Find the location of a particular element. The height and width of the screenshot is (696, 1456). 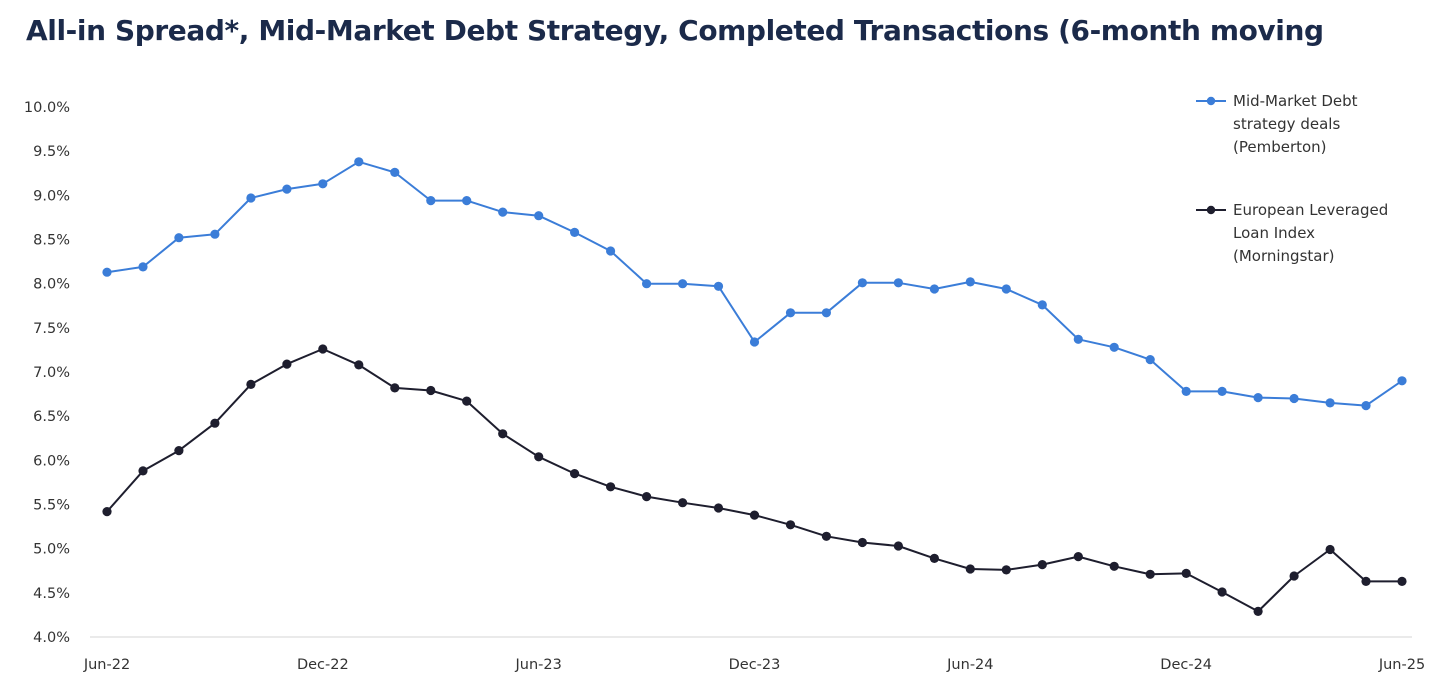

x-tick-label: Jun-24 is located at coordinates (969, 665).